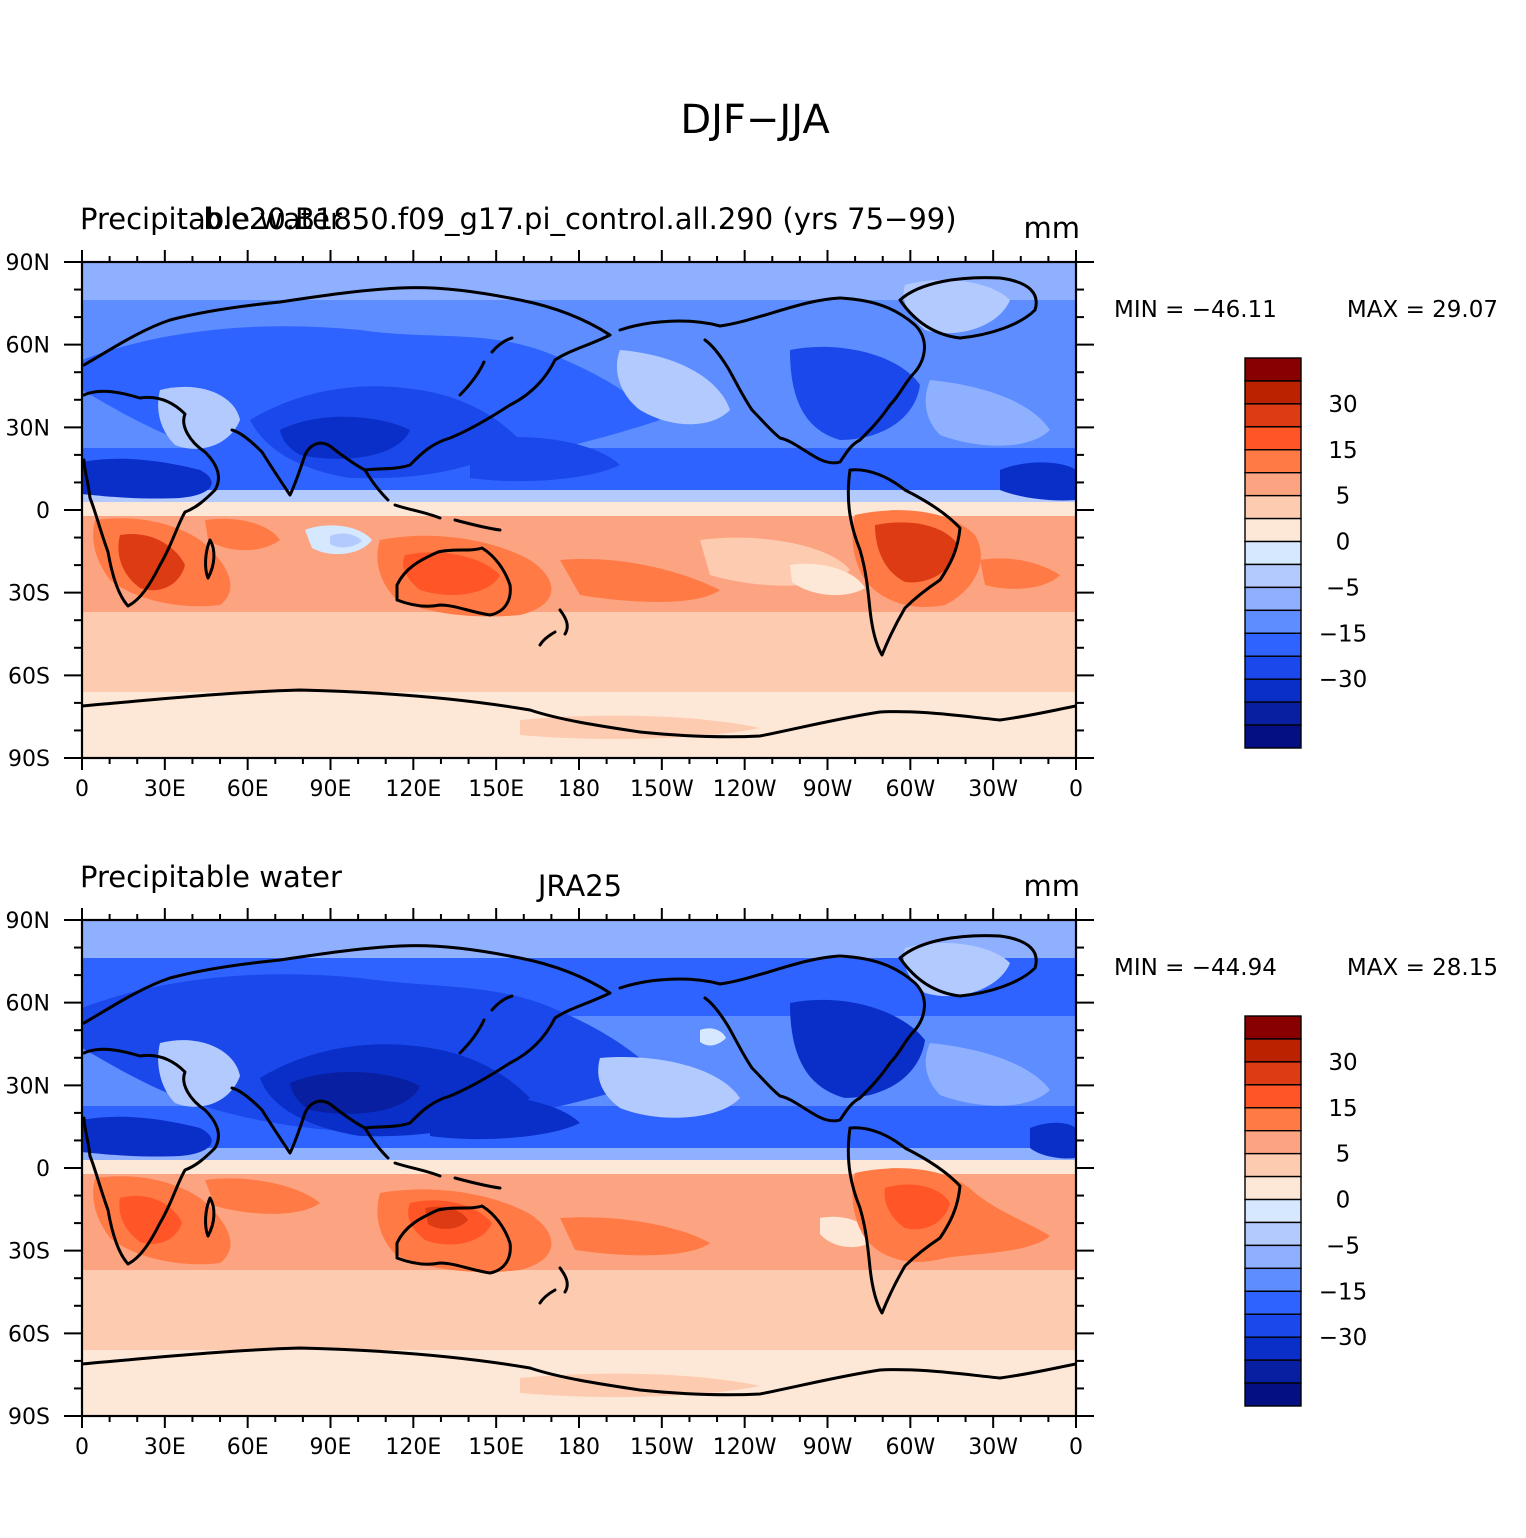 The width and height of the screenshot is (1526, 1538). Describe the element at coordinates (745, 789) in the screenshot. I see `x-tick-label: 120W` at that location.